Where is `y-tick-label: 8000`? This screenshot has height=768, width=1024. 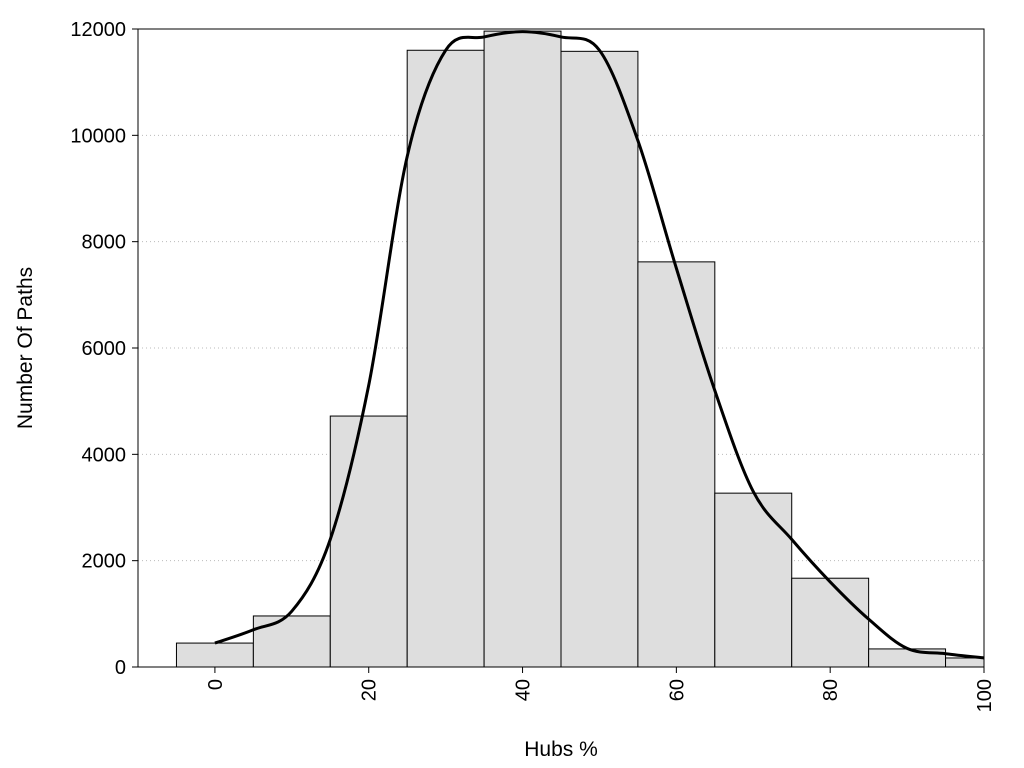 y-tick-label: 8000 is located at coordinates (104, 243).